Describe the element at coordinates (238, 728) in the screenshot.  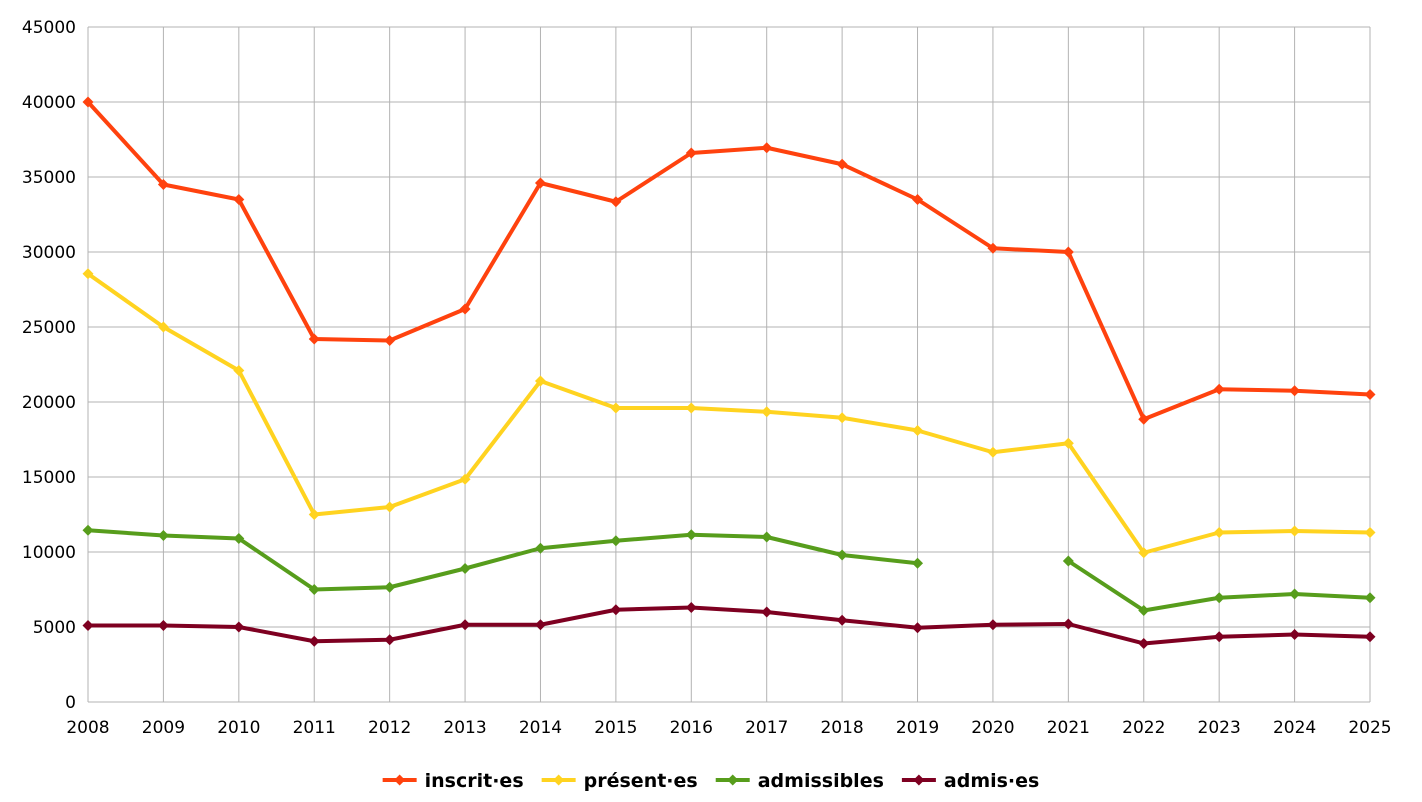
I see `x-tick-label: 2010` at that location.